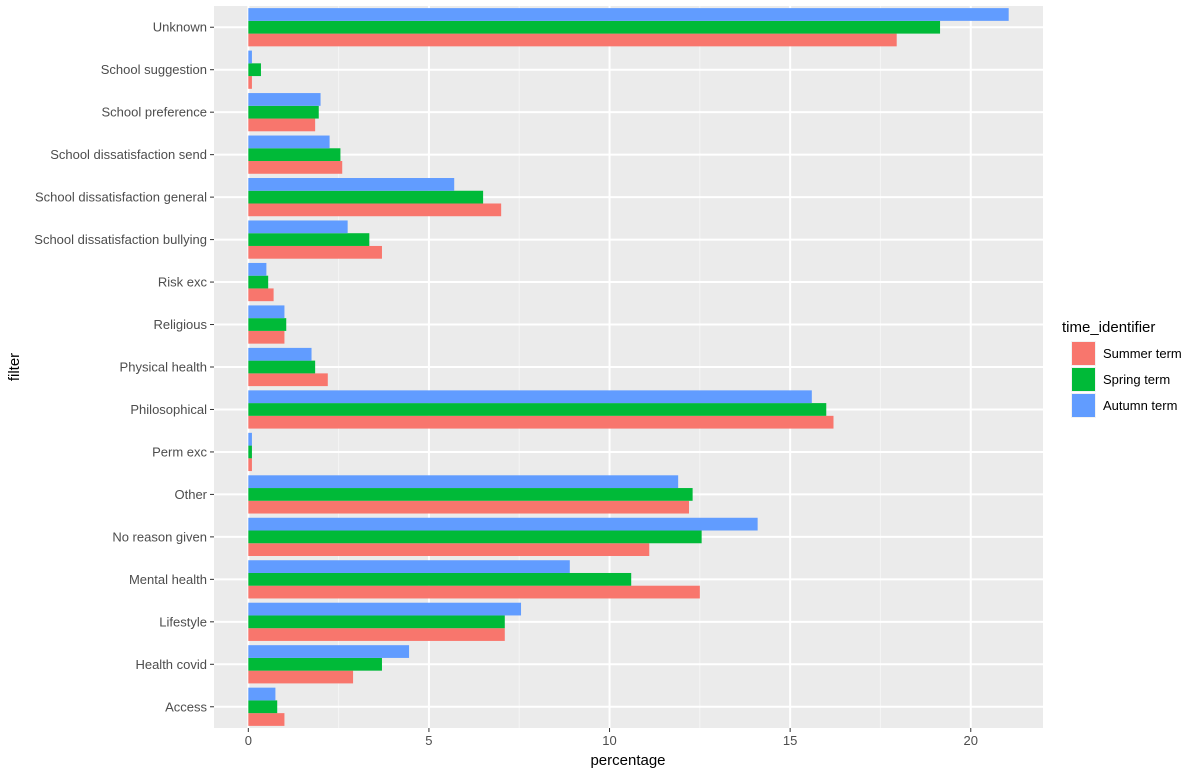  What do you see at coordinates (121, 197) in the screenshot?
I see `y-tick-label: School dissatisfaction general` at bounding box center [121, 197].